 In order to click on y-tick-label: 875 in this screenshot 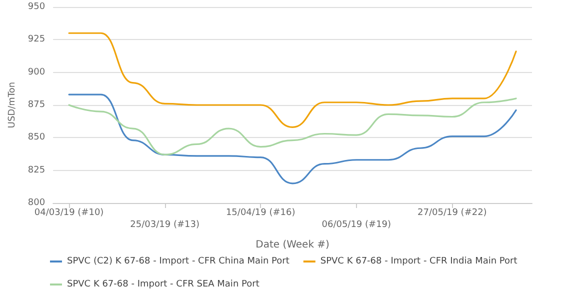, I will do `click(37, 105)`.